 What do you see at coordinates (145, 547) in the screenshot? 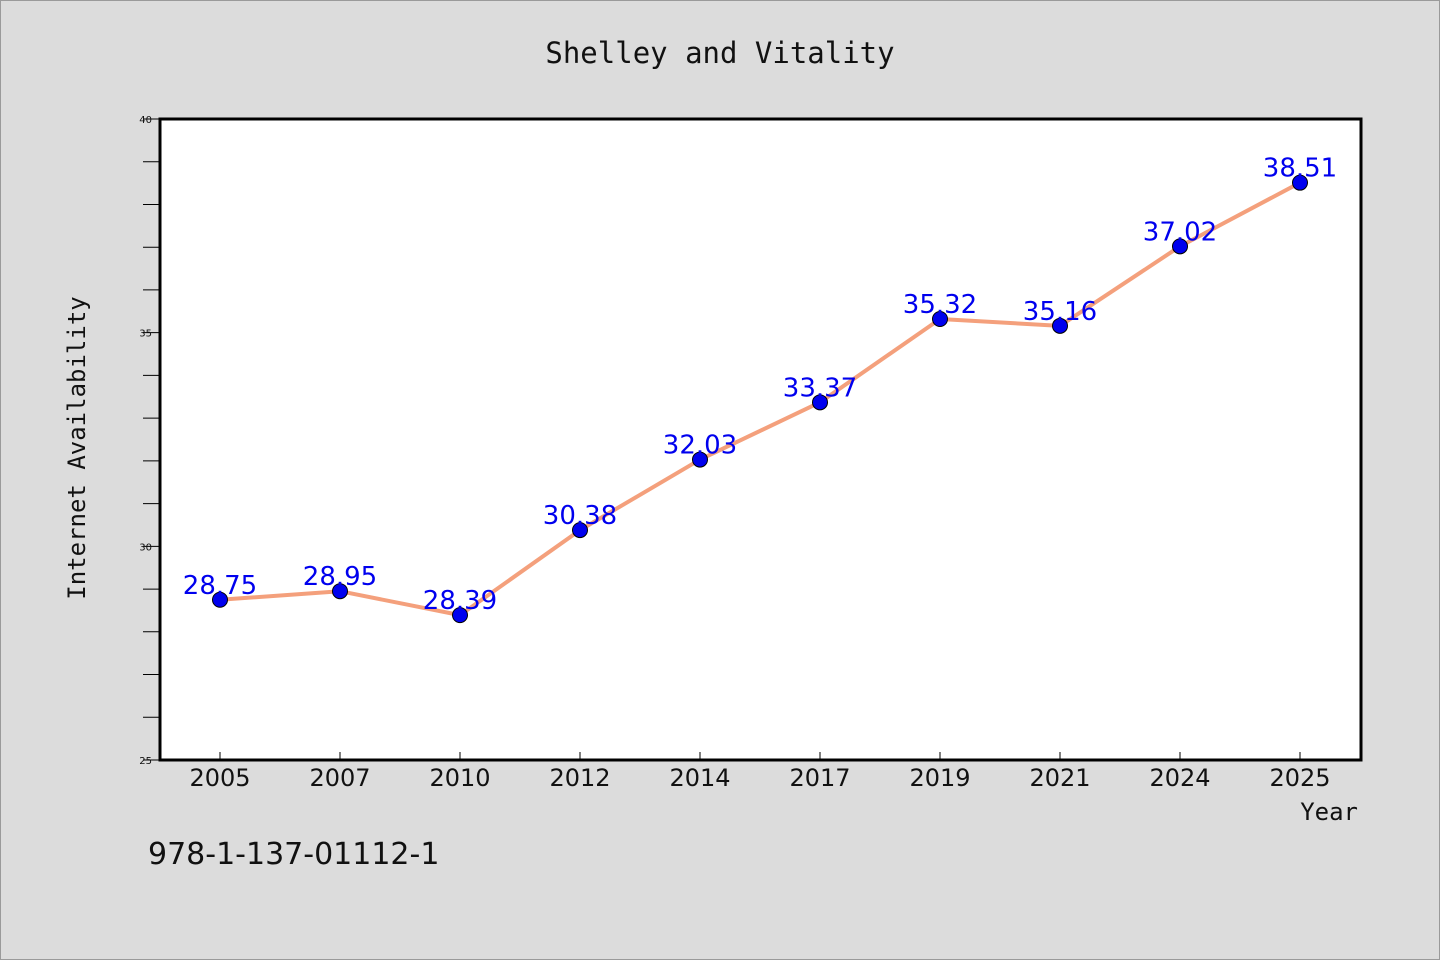
I see `y-tick-label: 30` at bounding box center [145, 547].